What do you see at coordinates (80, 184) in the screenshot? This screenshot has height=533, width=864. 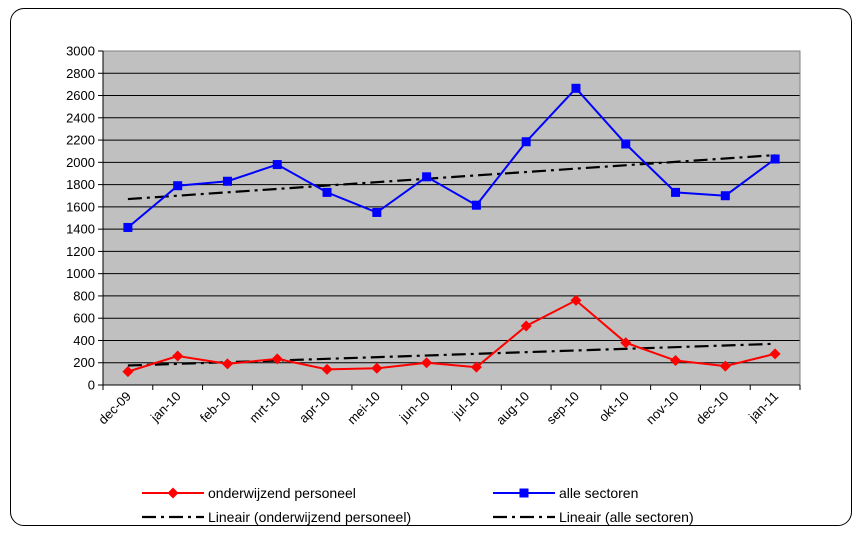 I see `y-tick-label: 1800` at bounding box center [80, 184].